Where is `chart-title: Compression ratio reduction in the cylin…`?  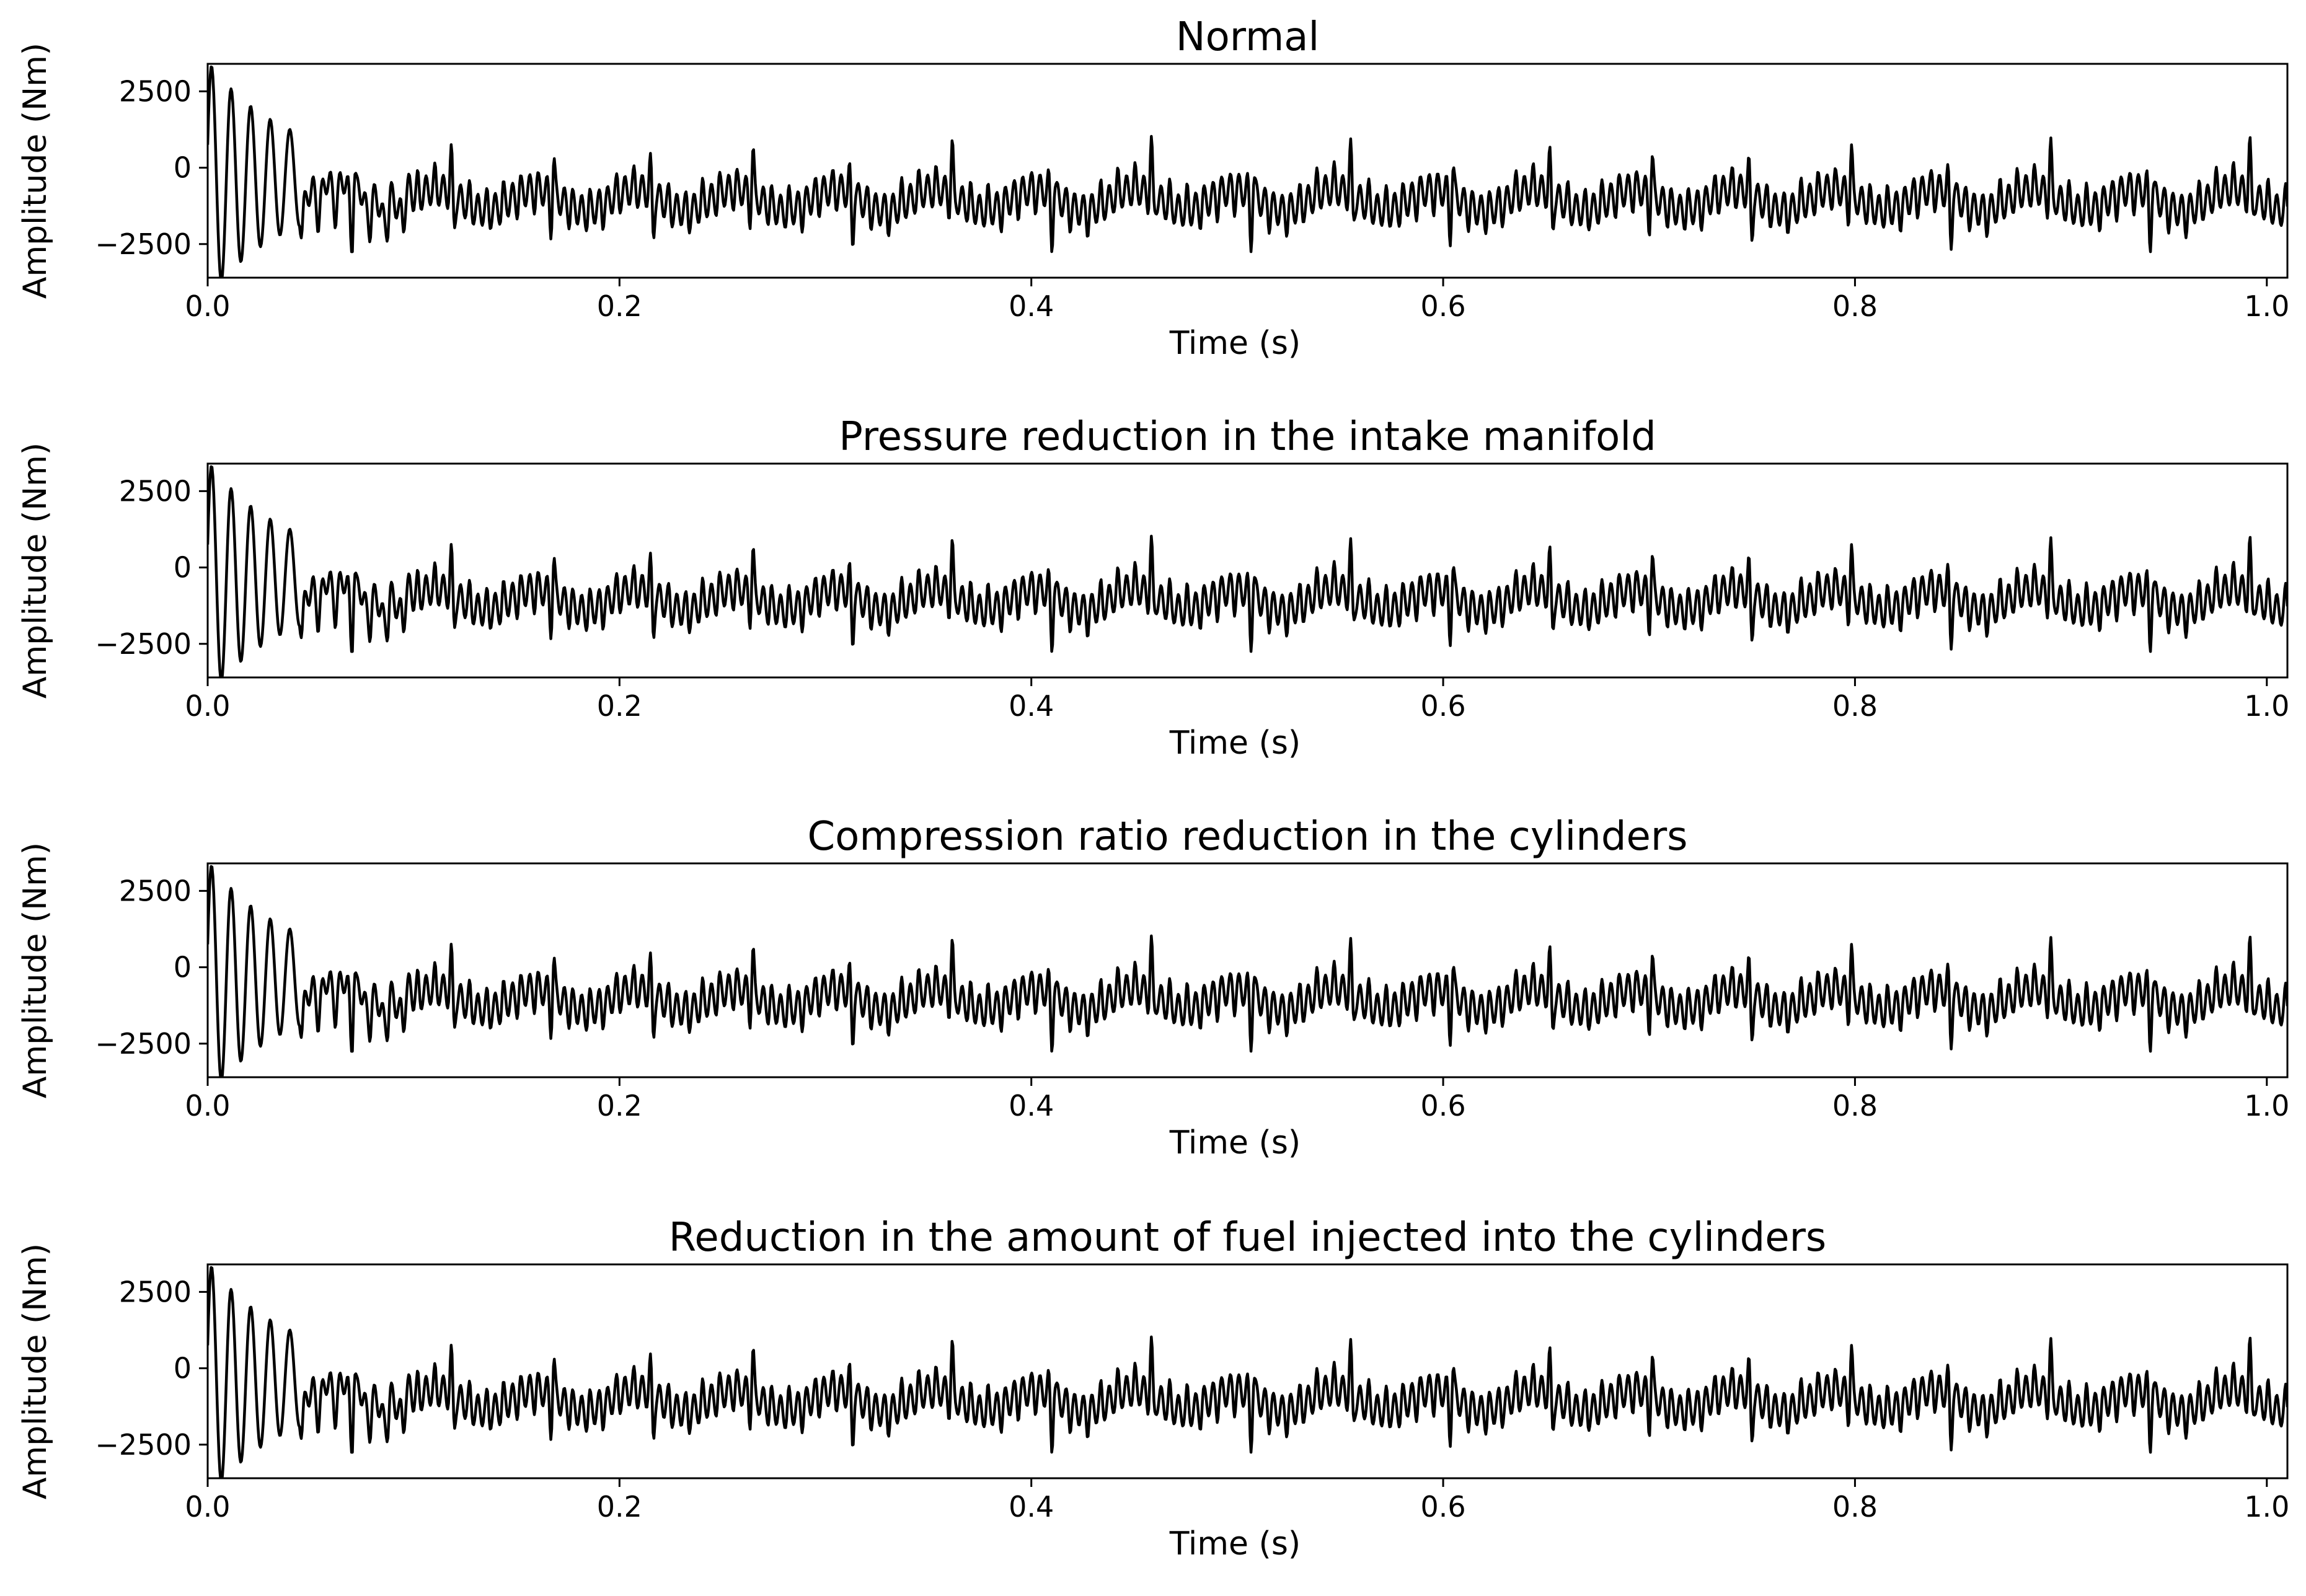 chart-title: Compression ratio reduction in the cylin… is located at coordinates (1247, 837).